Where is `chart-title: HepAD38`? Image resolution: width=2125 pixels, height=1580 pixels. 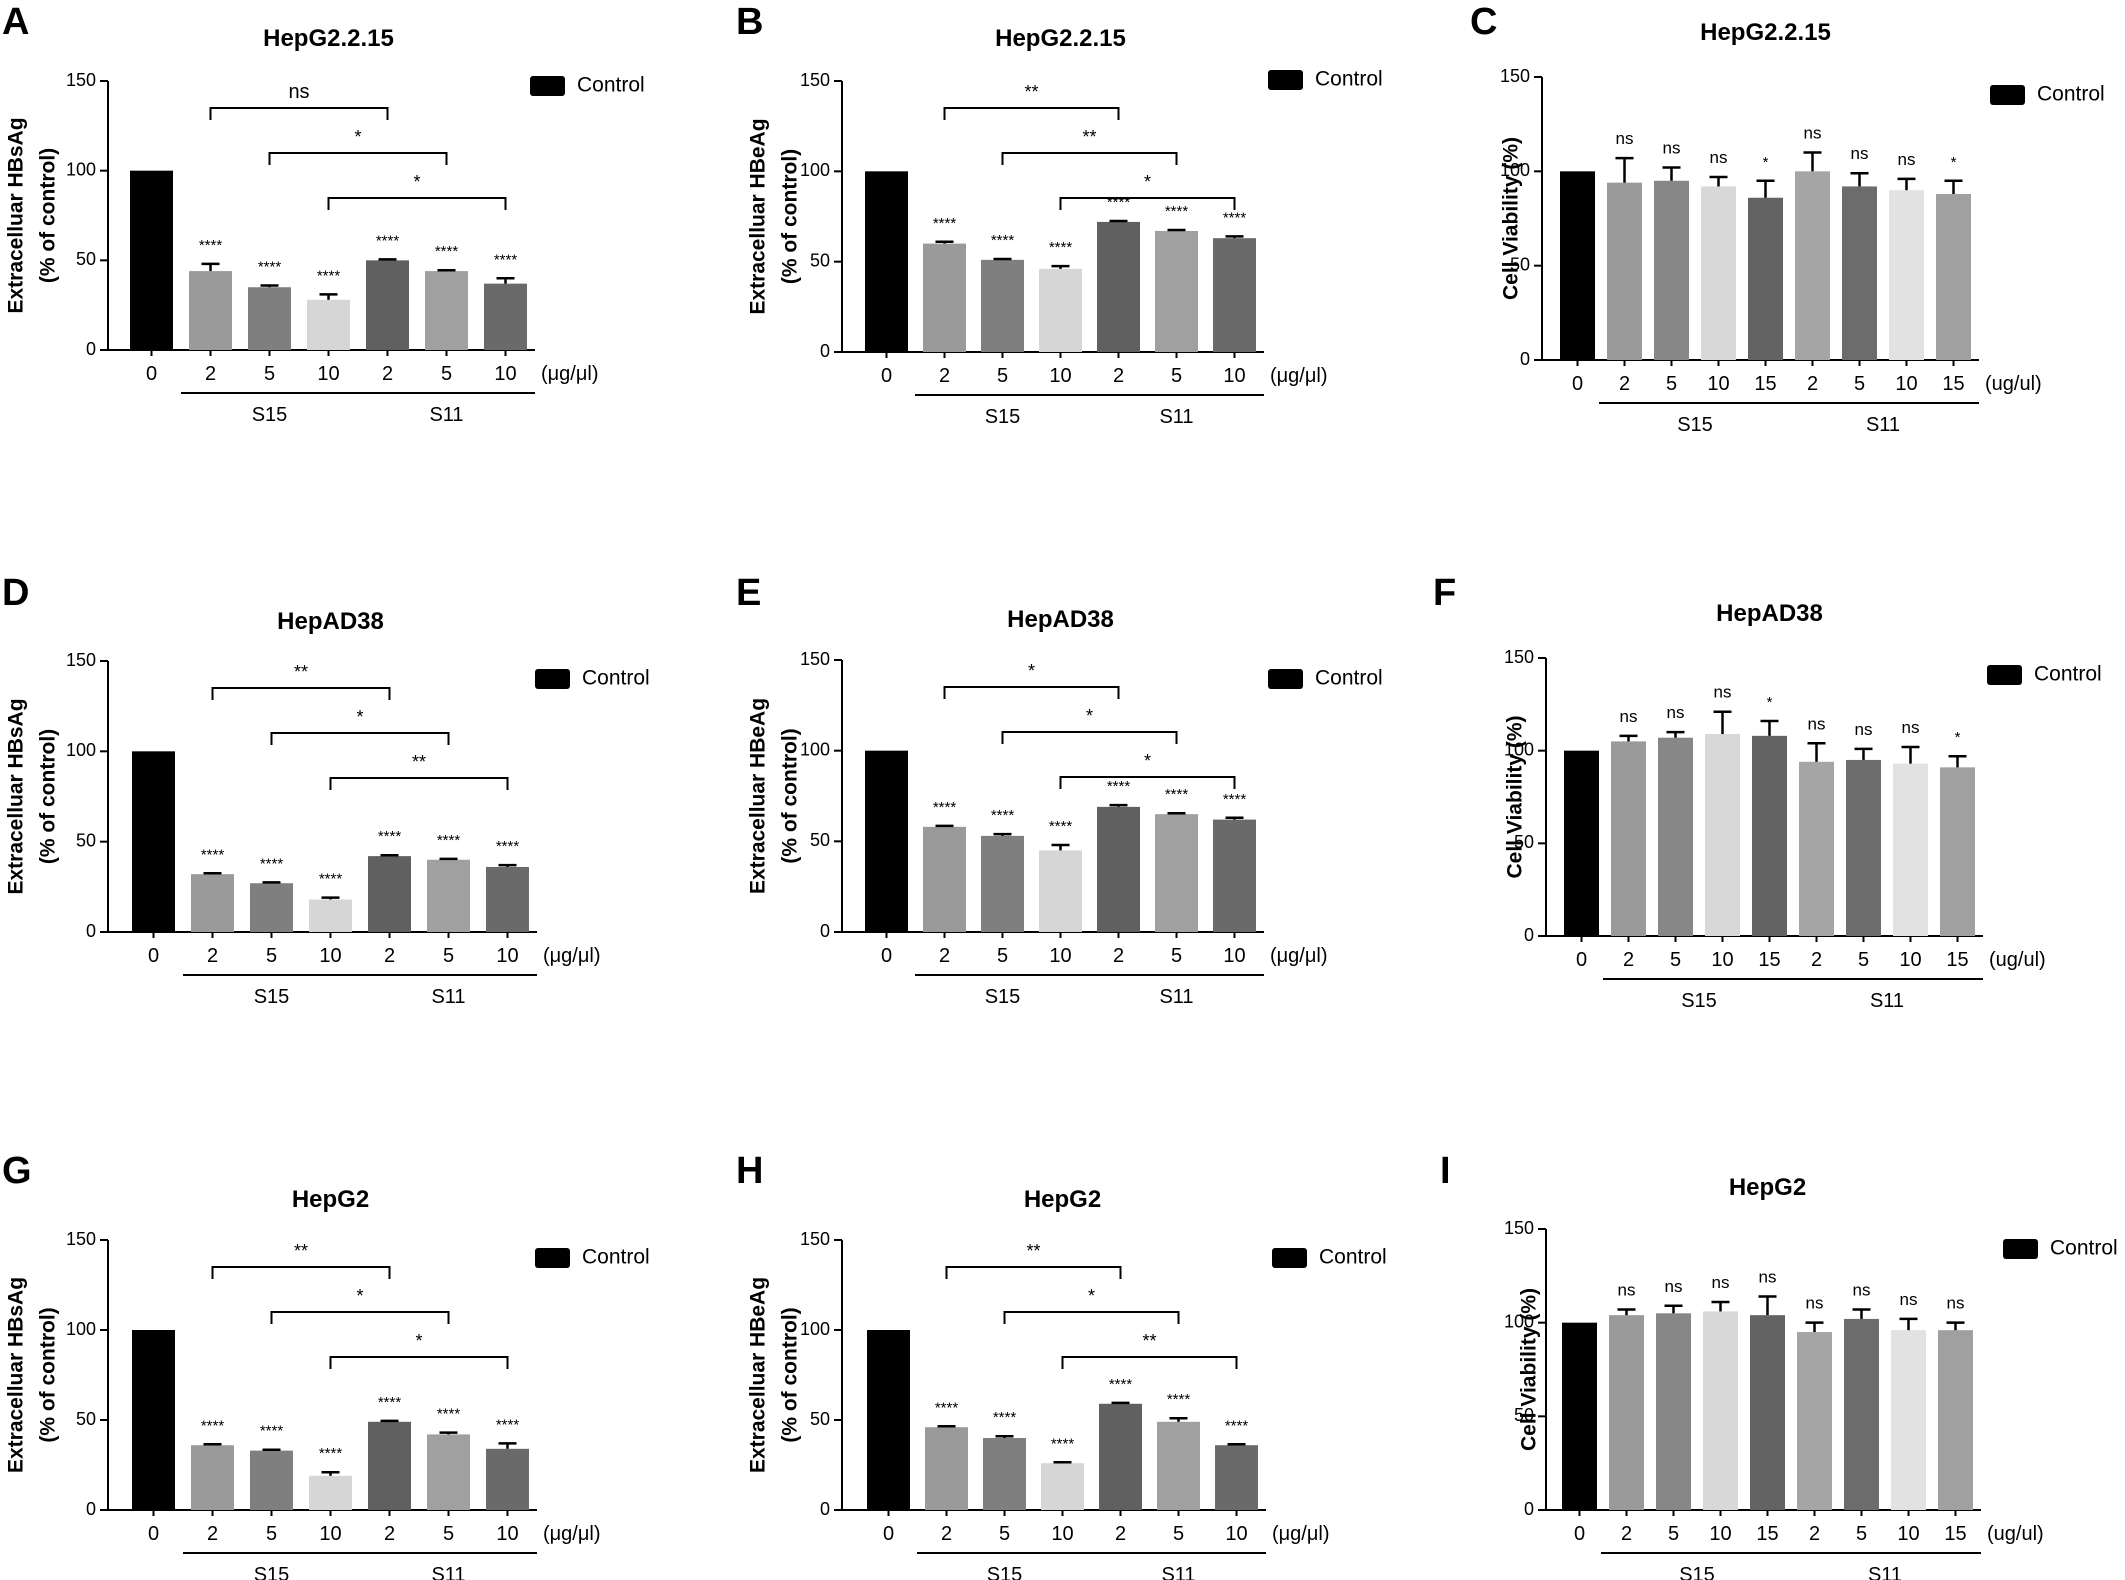 chart-title: HepAD38 is located at coordinates (1769, 613).